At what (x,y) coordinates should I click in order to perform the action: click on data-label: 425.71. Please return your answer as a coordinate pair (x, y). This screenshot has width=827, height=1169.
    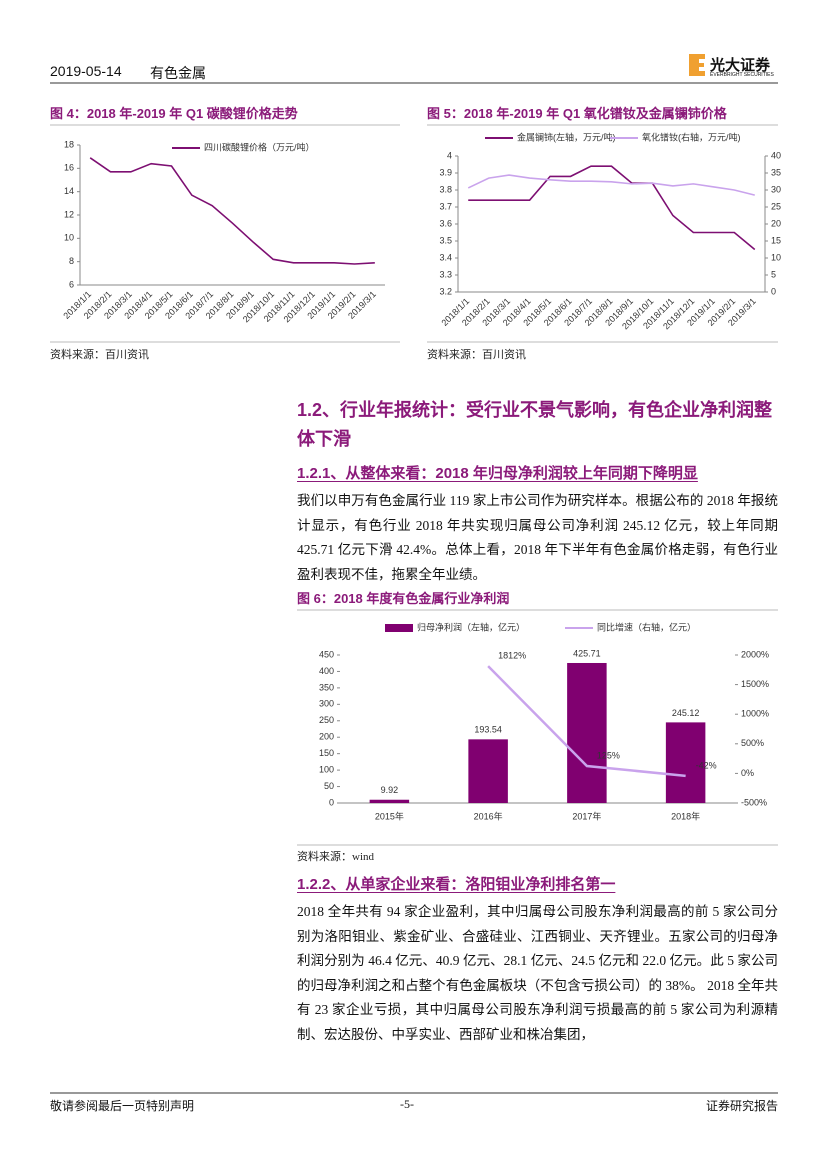
    Looking at the image, I should click on (587, 653).